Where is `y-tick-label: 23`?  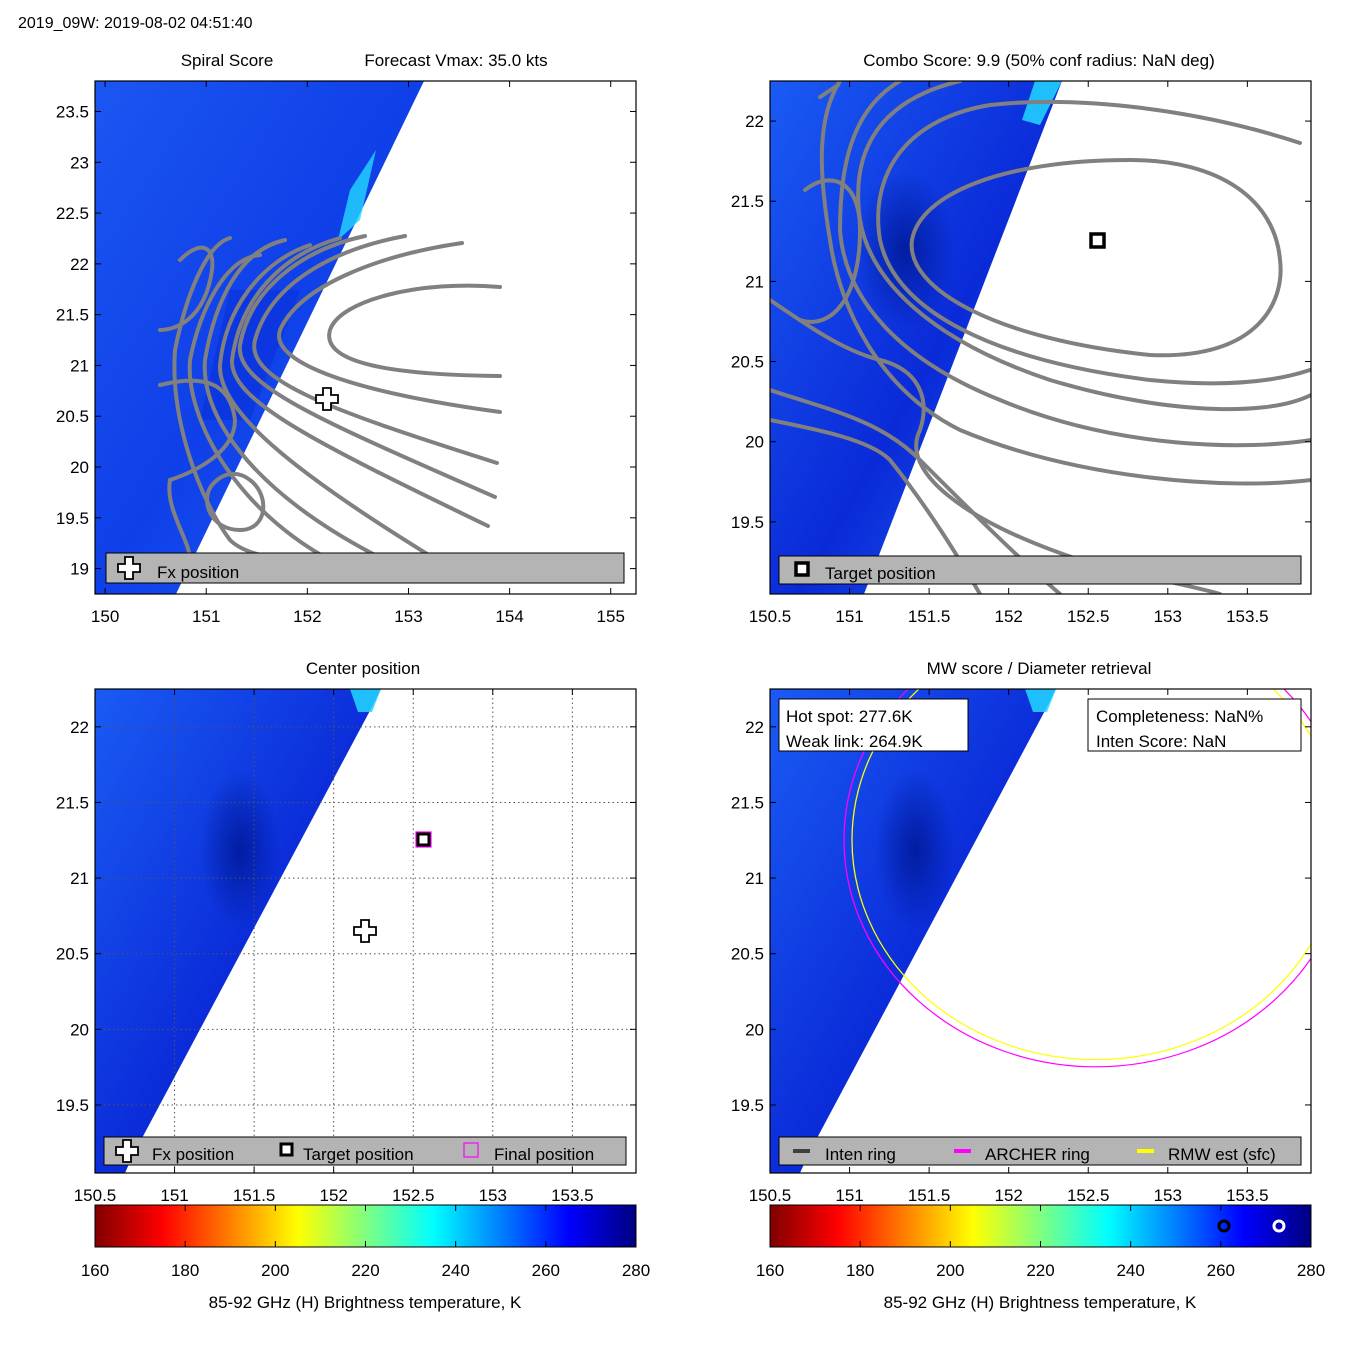
y-tick-label: 23 is located at coordinates (79, 162).